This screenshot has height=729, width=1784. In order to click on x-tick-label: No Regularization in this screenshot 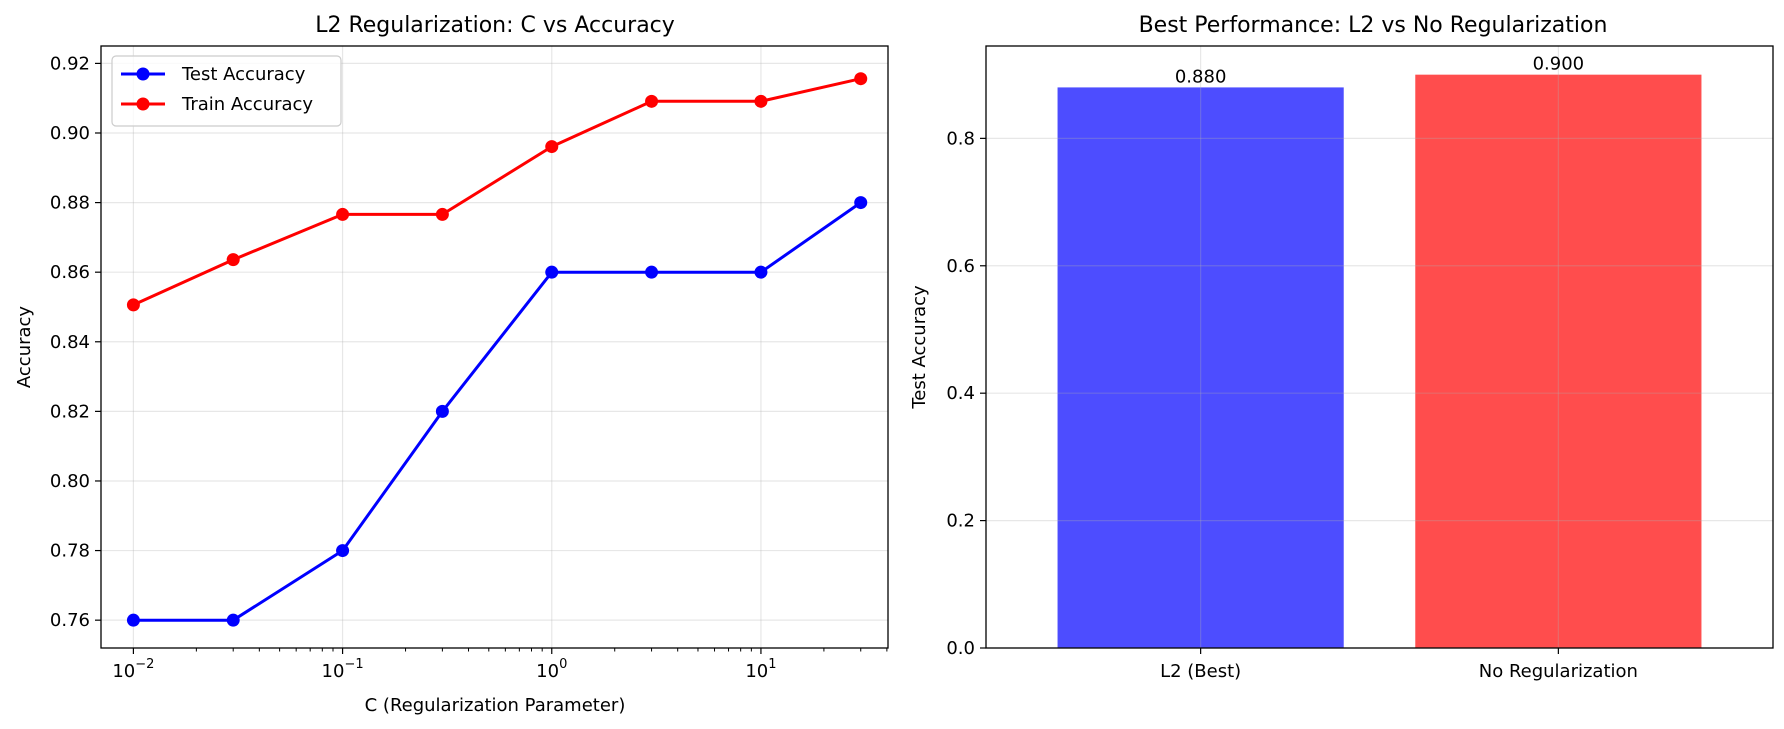, I will do `click(1558, 671)`.